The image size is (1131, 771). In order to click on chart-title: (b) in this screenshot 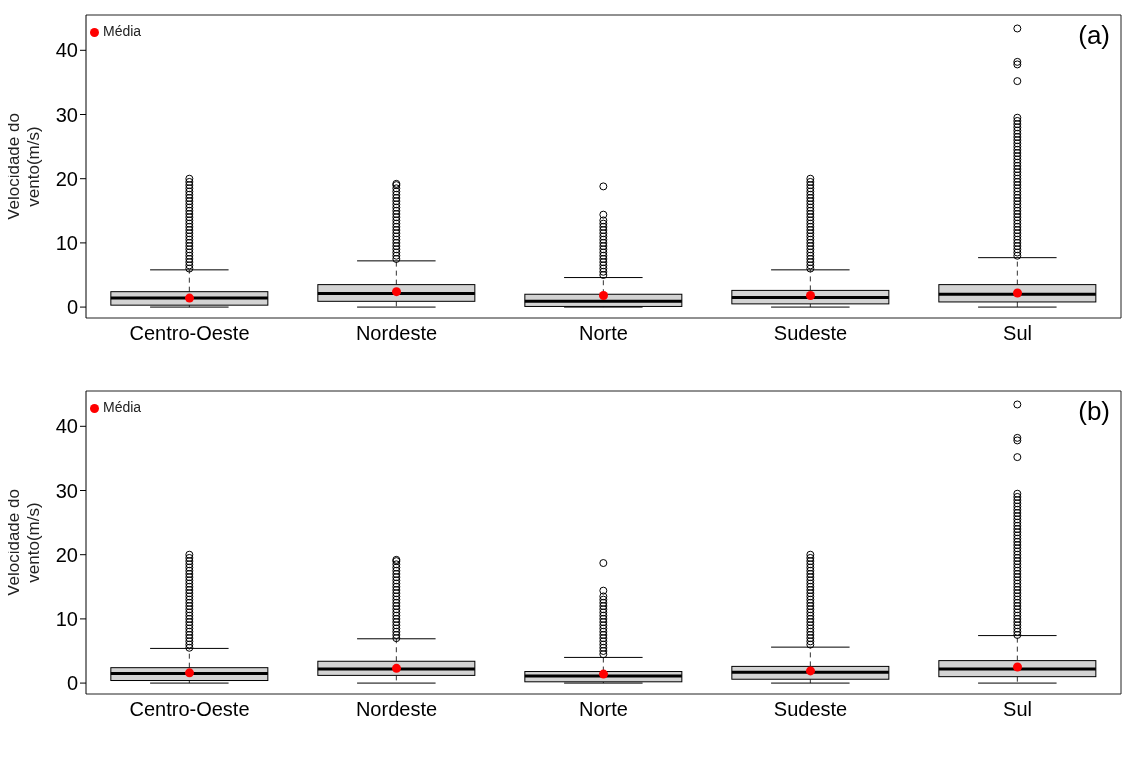, I will do `click(1094, 411)`.